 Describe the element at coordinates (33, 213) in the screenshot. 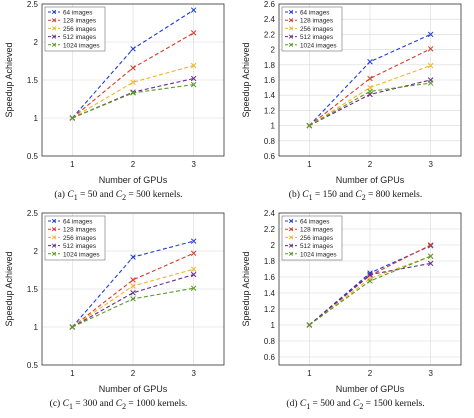

I see `y-tick-label: 2.5` at that location.